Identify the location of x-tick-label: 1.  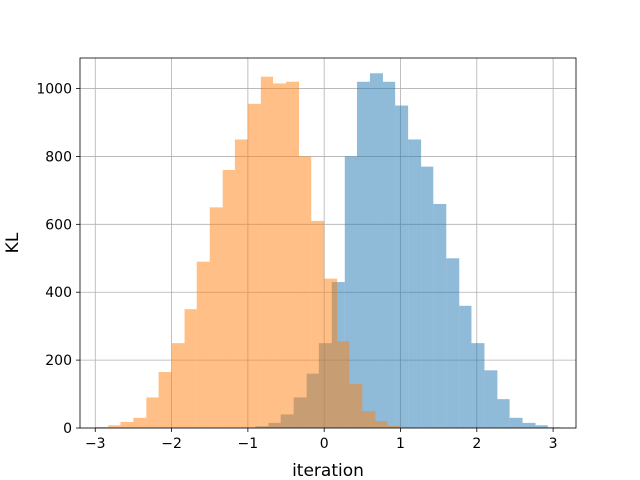
(400, 444).